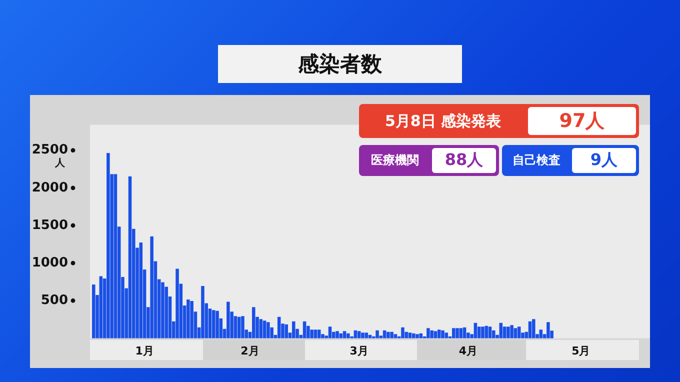 Image resolution: width=680 pixels, height=382 pixels. I want to click on y-tick-label: 1000, so click(50, 262).